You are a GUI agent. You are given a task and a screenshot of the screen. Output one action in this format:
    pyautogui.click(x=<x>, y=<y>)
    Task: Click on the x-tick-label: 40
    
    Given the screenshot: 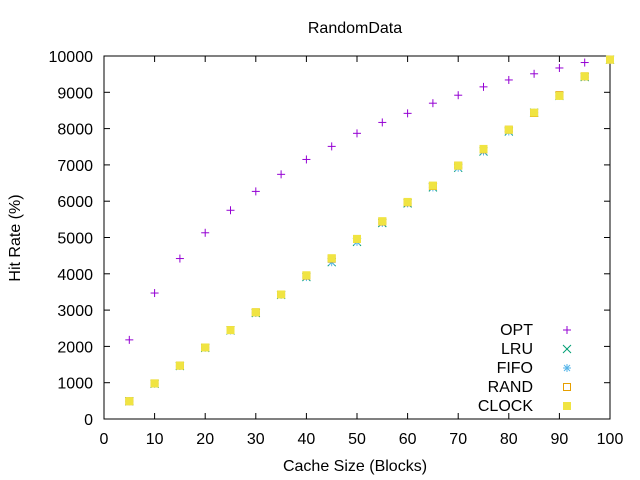 What is the action you would take?
    pyautogui.click(x=307, y=439)
    